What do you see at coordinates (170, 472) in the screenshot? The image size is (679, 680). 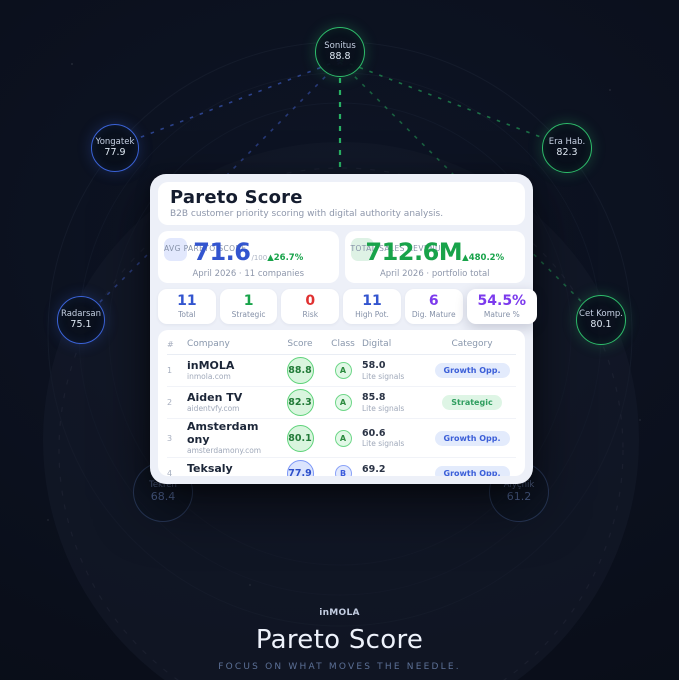 I see `rank-cell: 4` at bounding box center [170, 472].